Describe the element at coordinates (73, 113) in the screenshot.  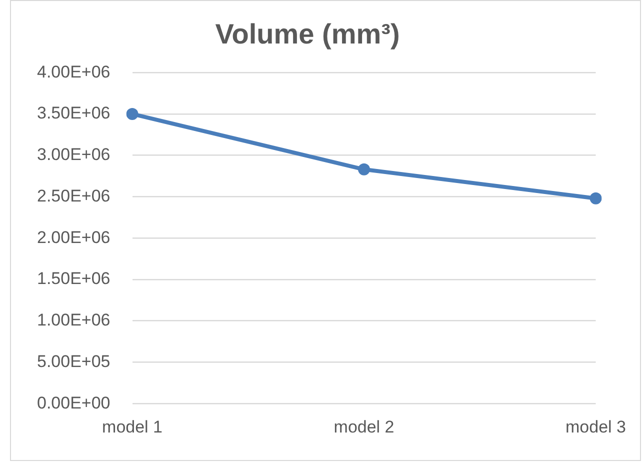
I see `y-tick-label: 3.50E+06` at that location.